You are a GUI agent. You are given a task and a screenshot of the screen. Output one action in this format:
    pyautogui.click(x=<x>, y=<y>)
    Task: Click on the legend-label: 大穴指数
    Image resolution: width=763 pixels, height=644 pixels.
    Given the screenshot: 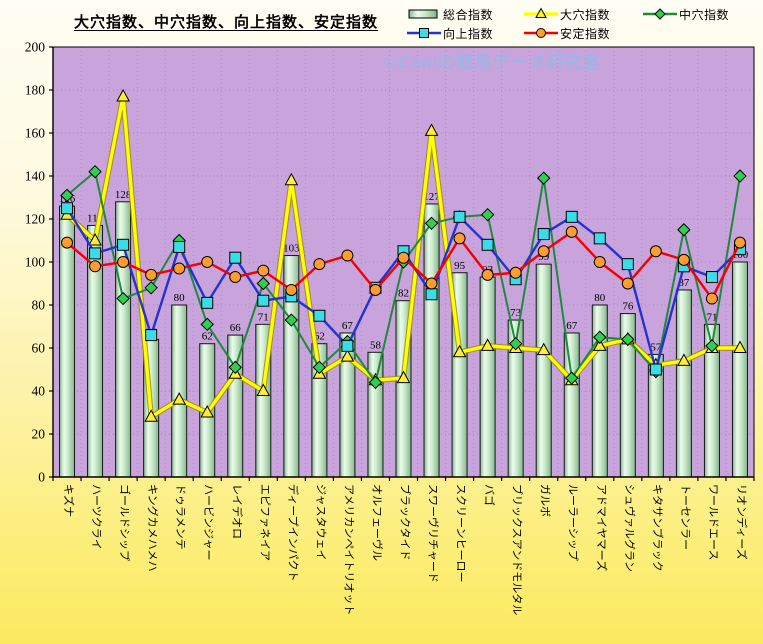 What is the action you would take?
    pyautogui.click(x=585, y=14)
    